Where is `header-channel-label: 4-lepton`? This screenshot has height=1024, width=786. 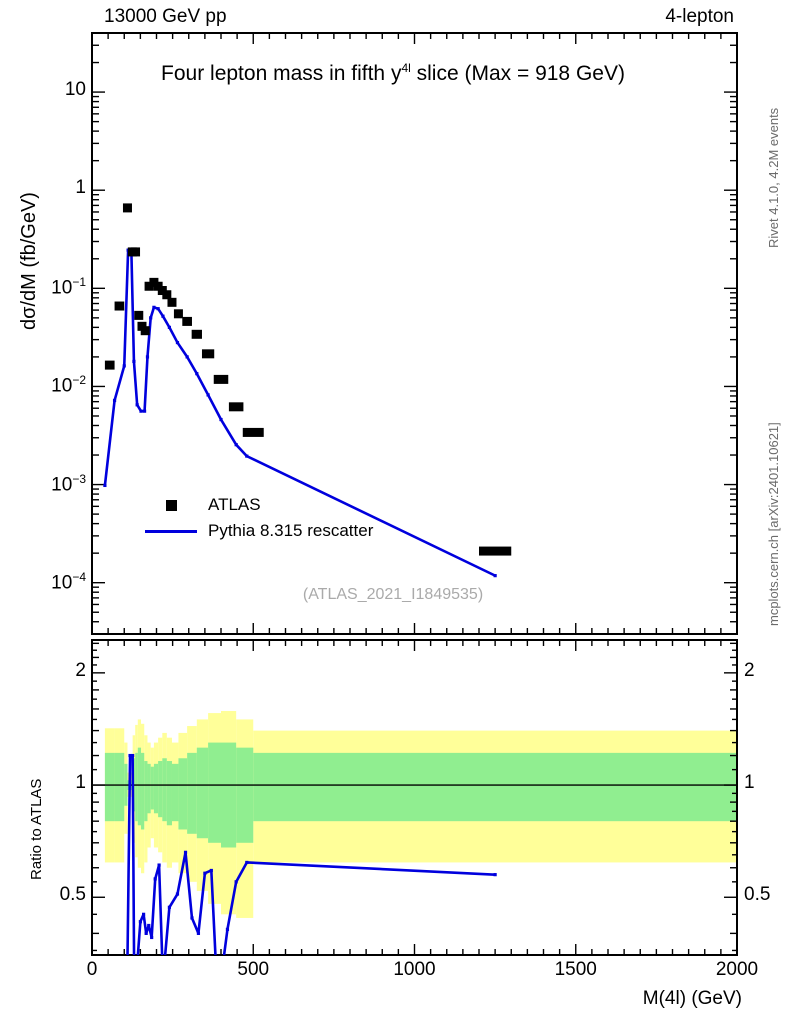 header-channel-label: 4-lepton is located at coordinates (699, 16).